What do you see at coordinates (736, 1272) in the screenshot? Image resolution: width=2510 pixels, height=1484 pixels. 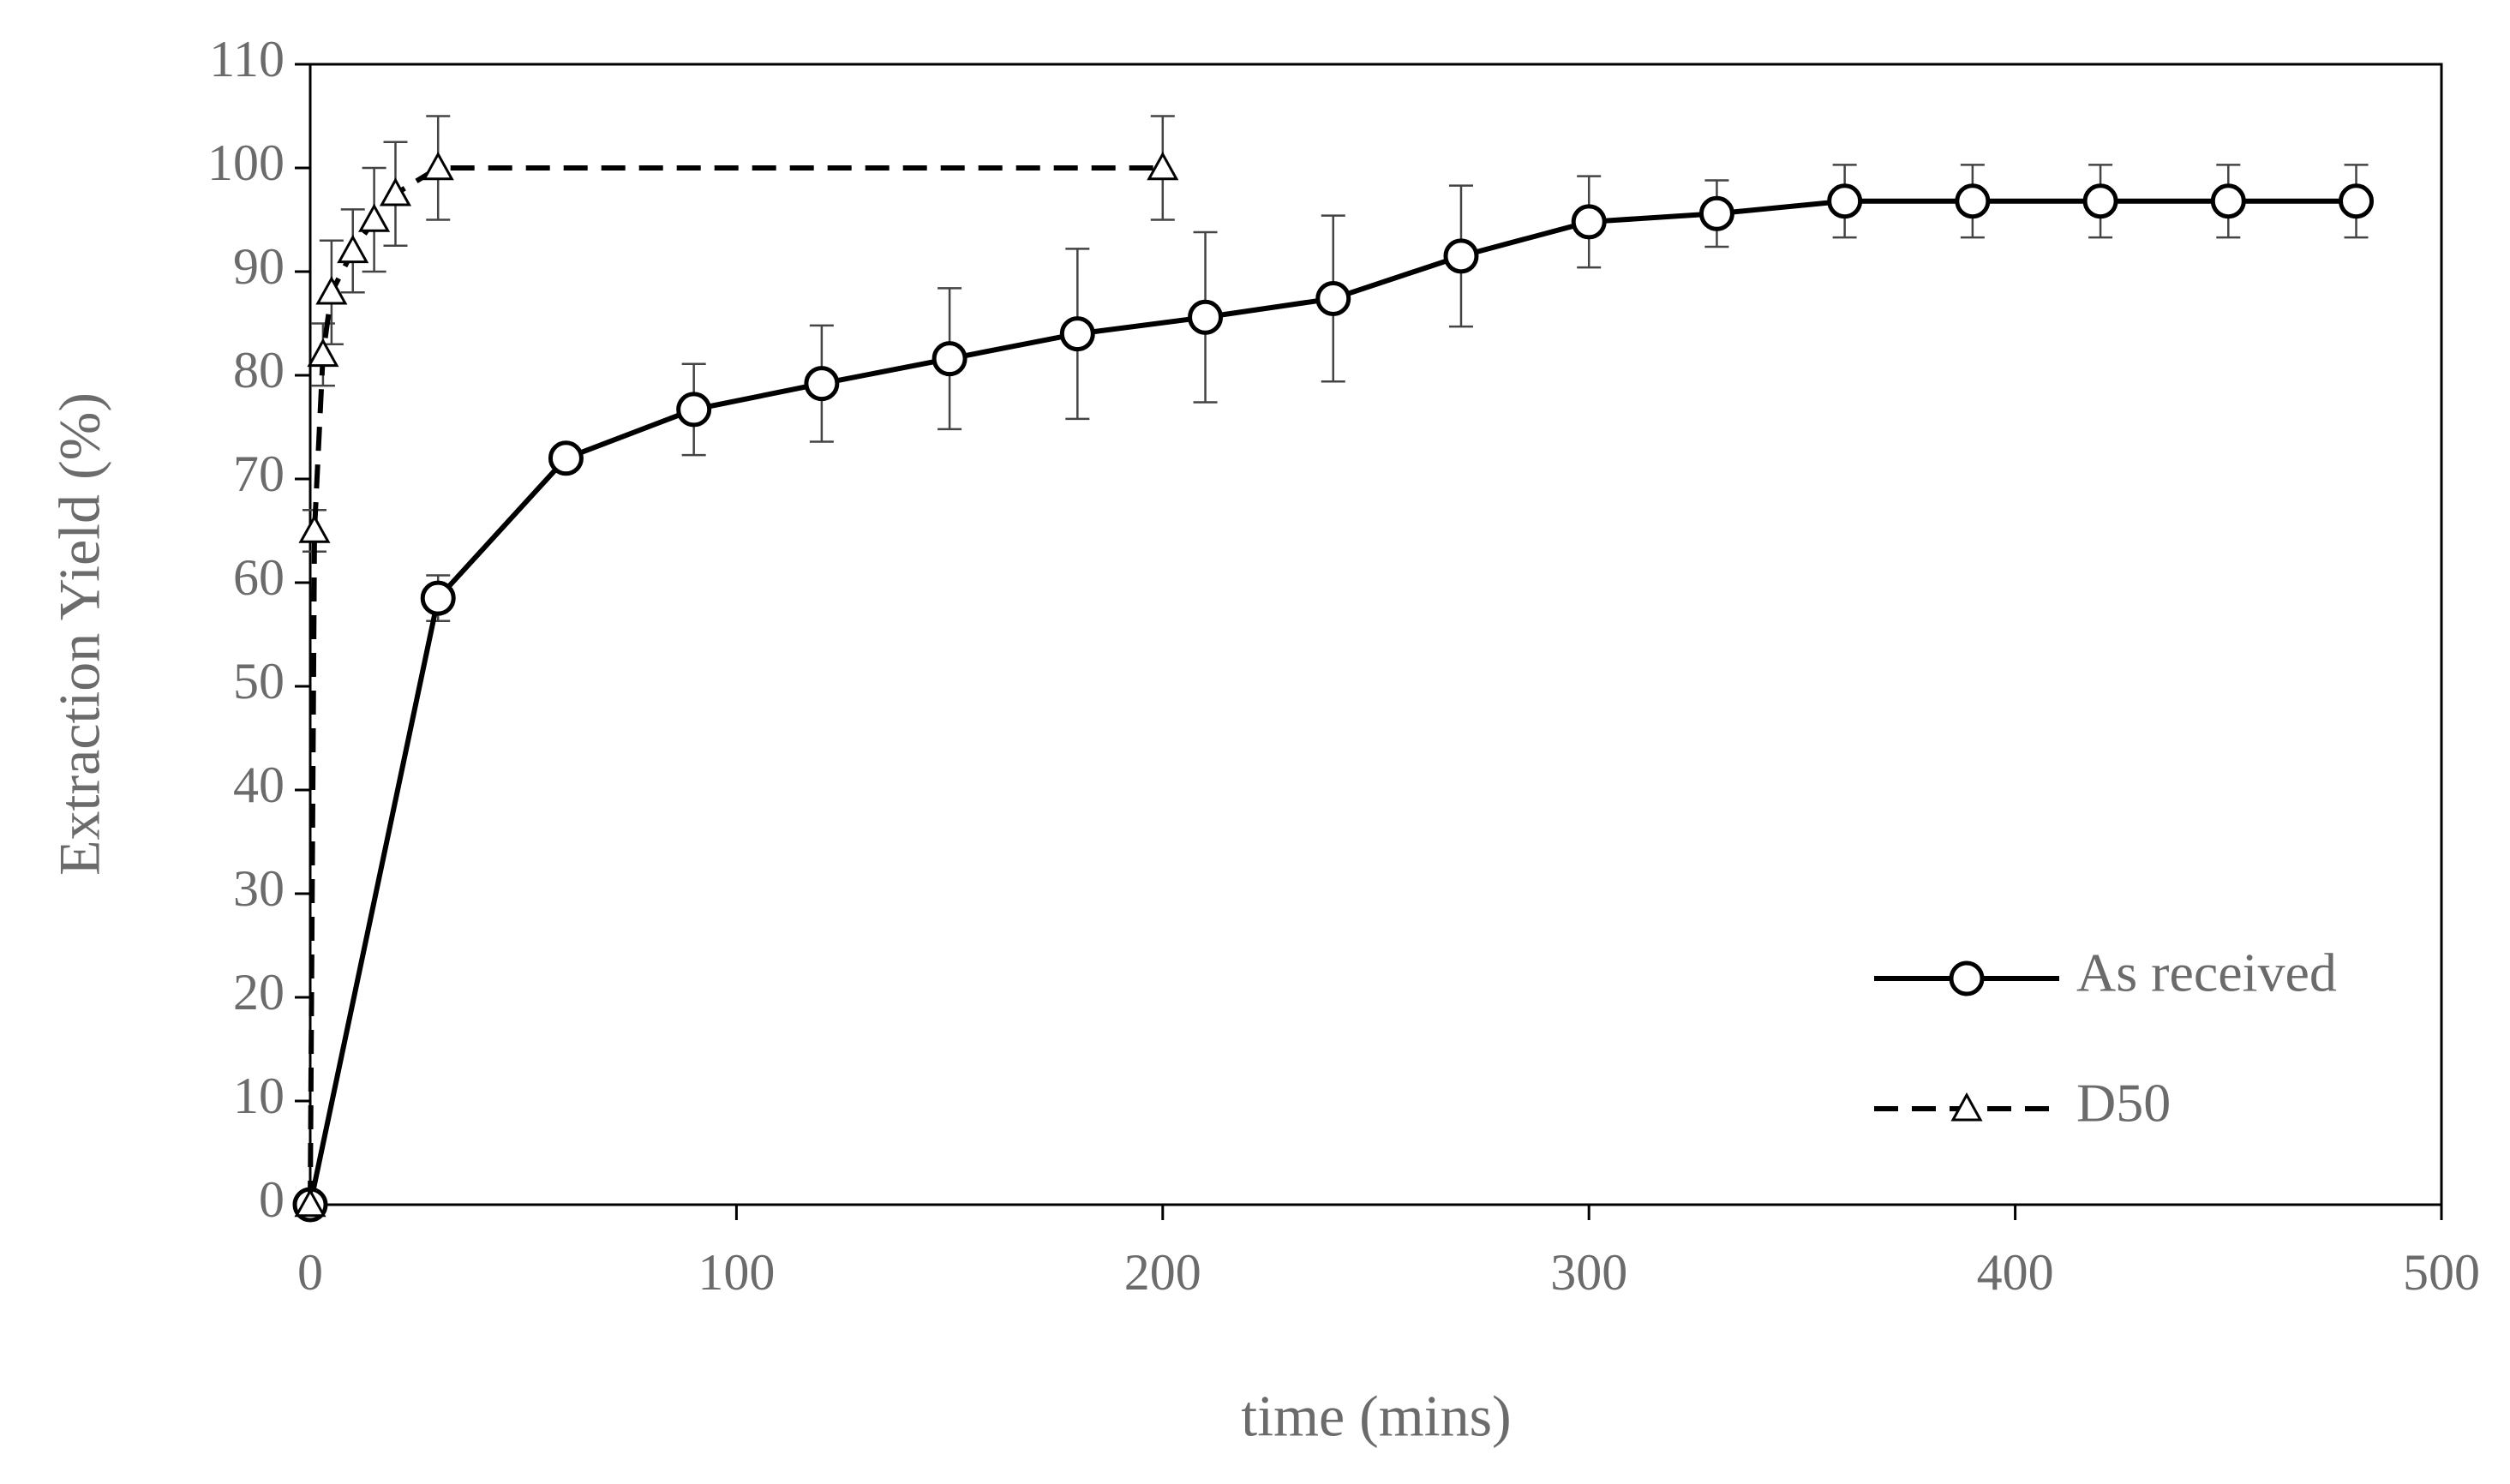 I see `x-tick-label: 100` at bounding box center [736, 1272].